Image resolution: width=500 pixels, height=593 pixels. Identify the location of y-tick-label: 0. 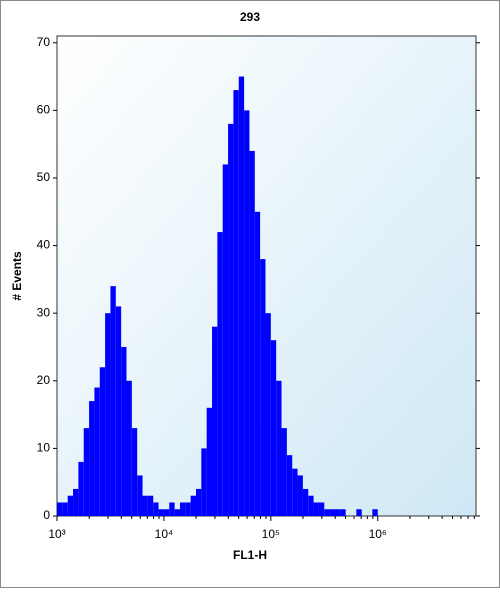
(46, 515).